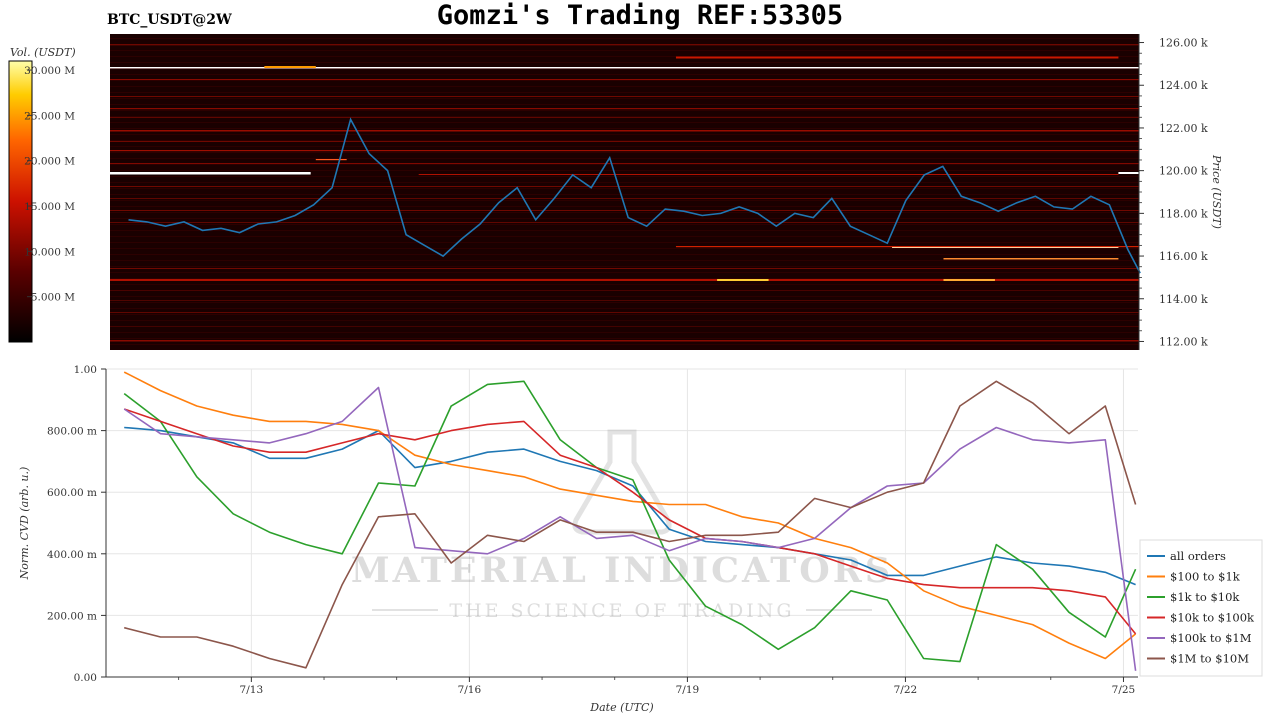 The height and width of the screenshot is (720, 1280). I want to click on cvd-y-axis-label: Norm. CVD (arb. u.), so click(24, 524).